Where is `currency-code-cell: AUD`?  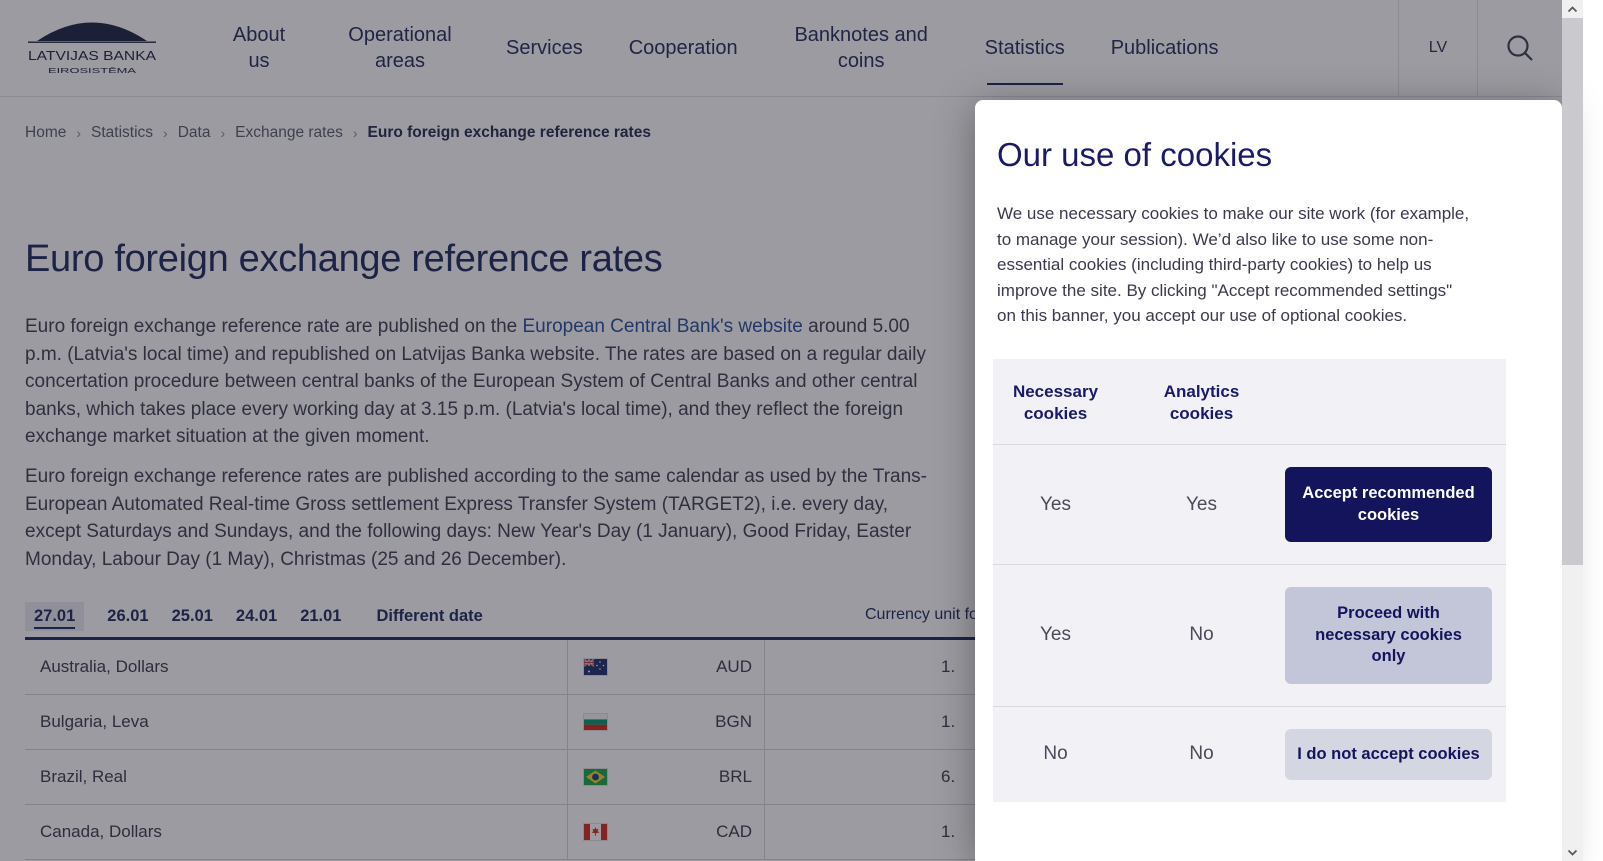
currency-code-cell: AUD is located at coordinates (666, 667).